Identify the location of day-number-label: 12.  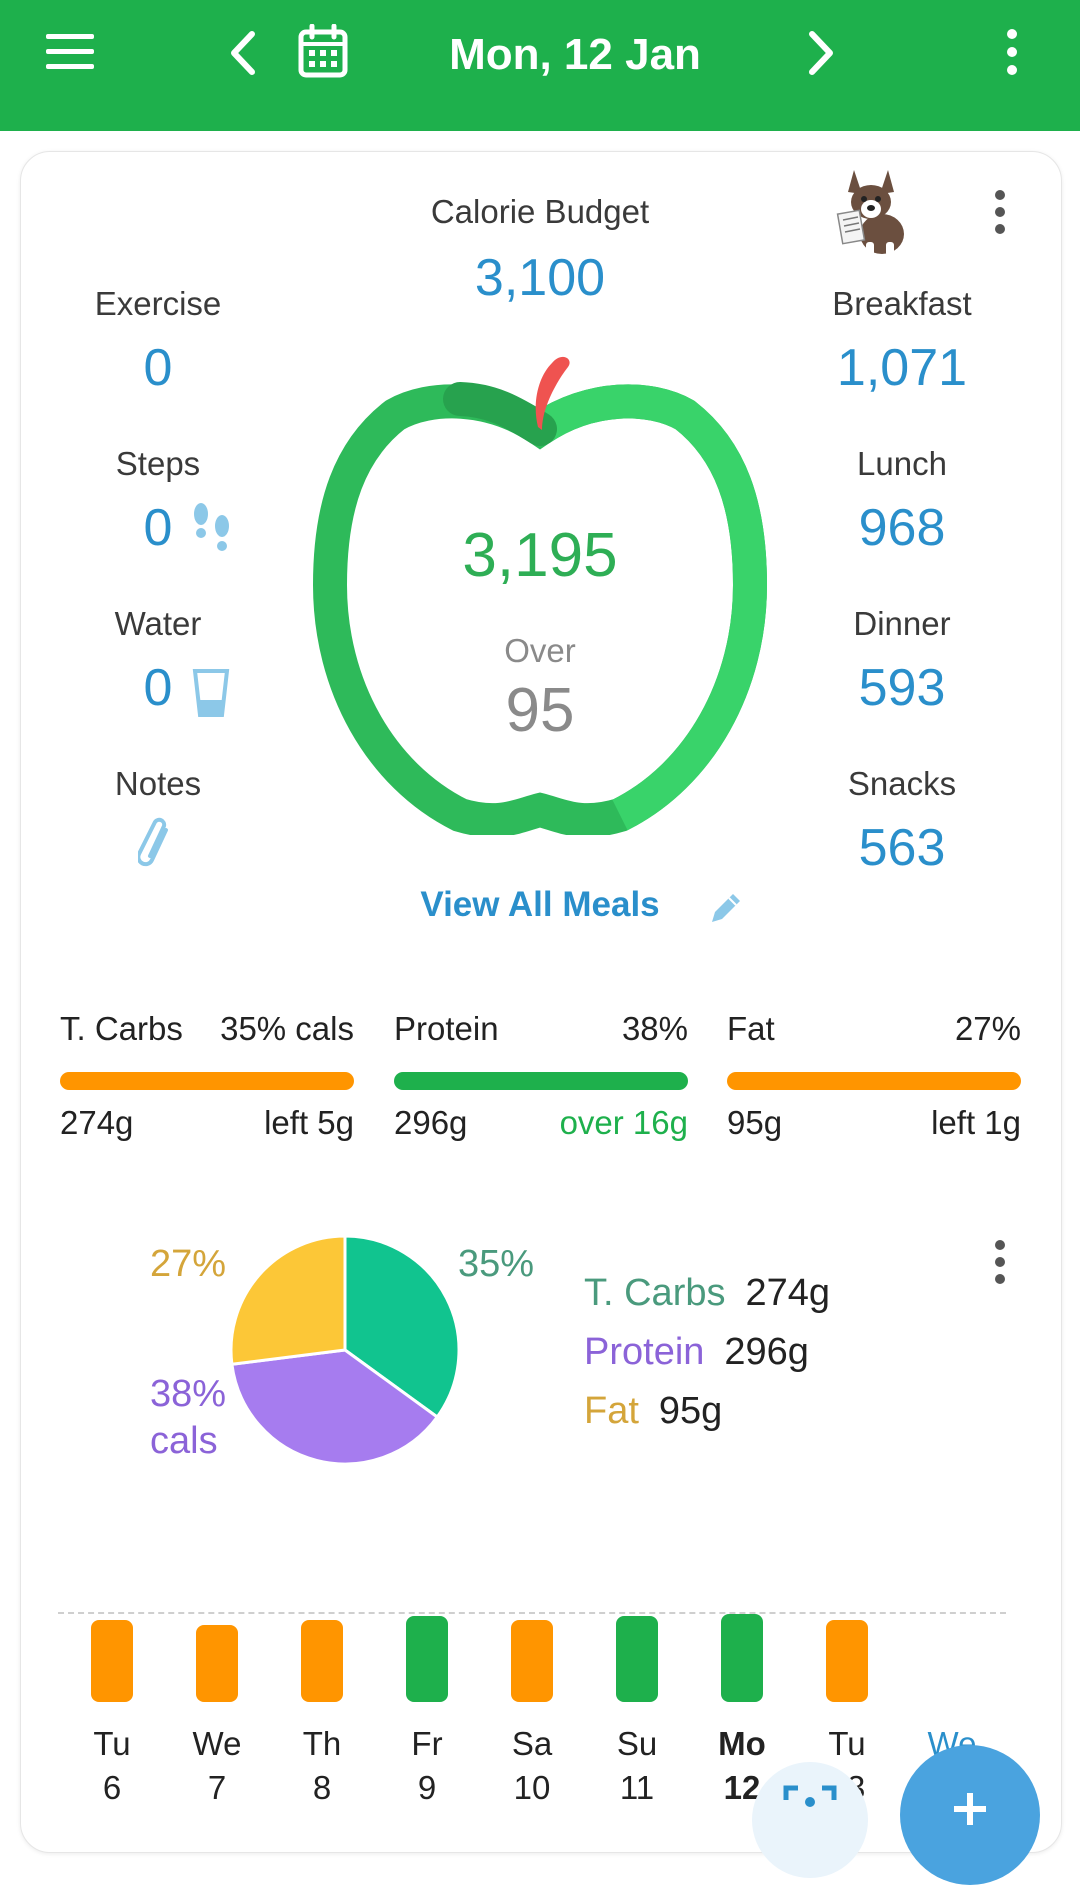
(742, 1787).